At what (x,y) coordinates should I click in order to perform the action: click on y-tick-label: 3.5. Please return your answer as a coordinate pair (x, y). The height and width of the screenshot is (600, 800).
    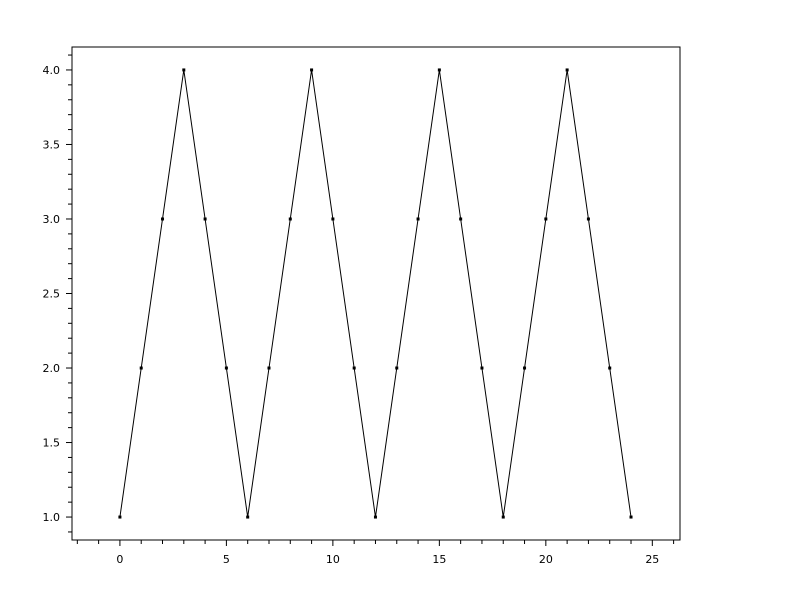
    Looking at the image, I should click on (52, 144).